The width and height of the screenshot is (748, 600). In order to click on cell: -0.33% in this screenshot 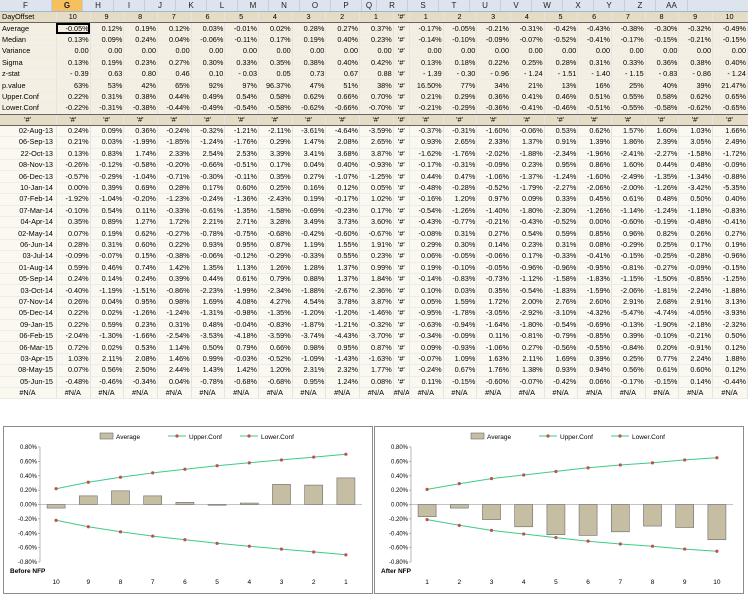, I will do `click(174, 211)`.